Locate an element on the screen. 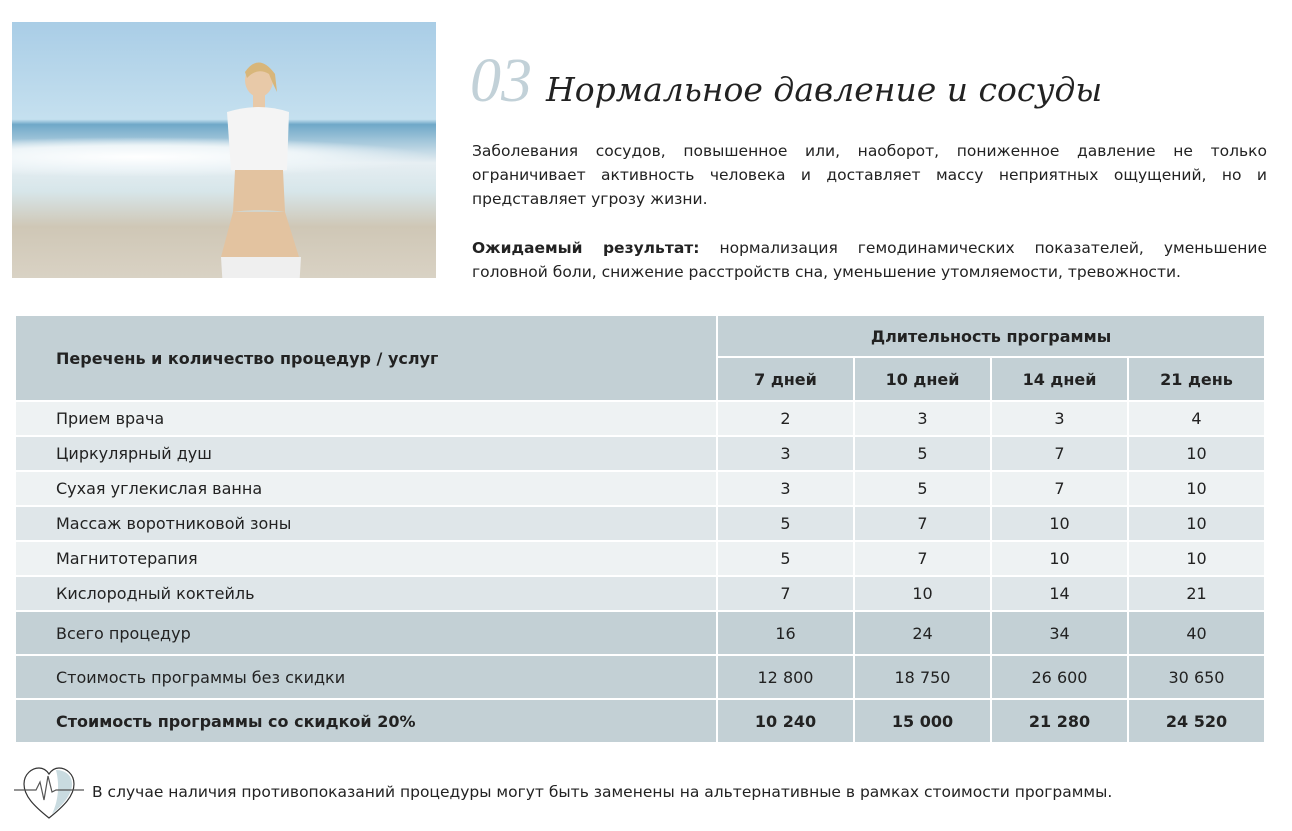 This screenshot has height=831, width=1292. procedure-name: Стоимость программы без скидки is located at coordinates (366, 677).